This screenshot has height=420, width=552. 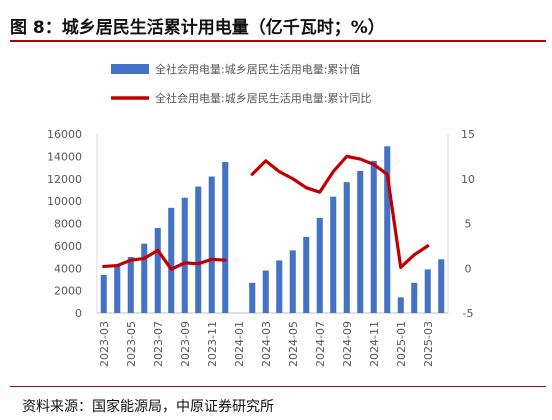 I want to click on y-left-tick-label: 12000, so click(x=64, y=179).